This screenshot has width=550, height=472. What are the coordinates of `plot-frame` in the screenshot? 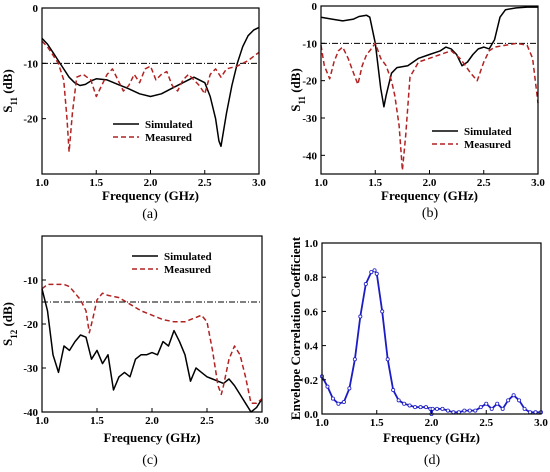 It's located at (431, 328).